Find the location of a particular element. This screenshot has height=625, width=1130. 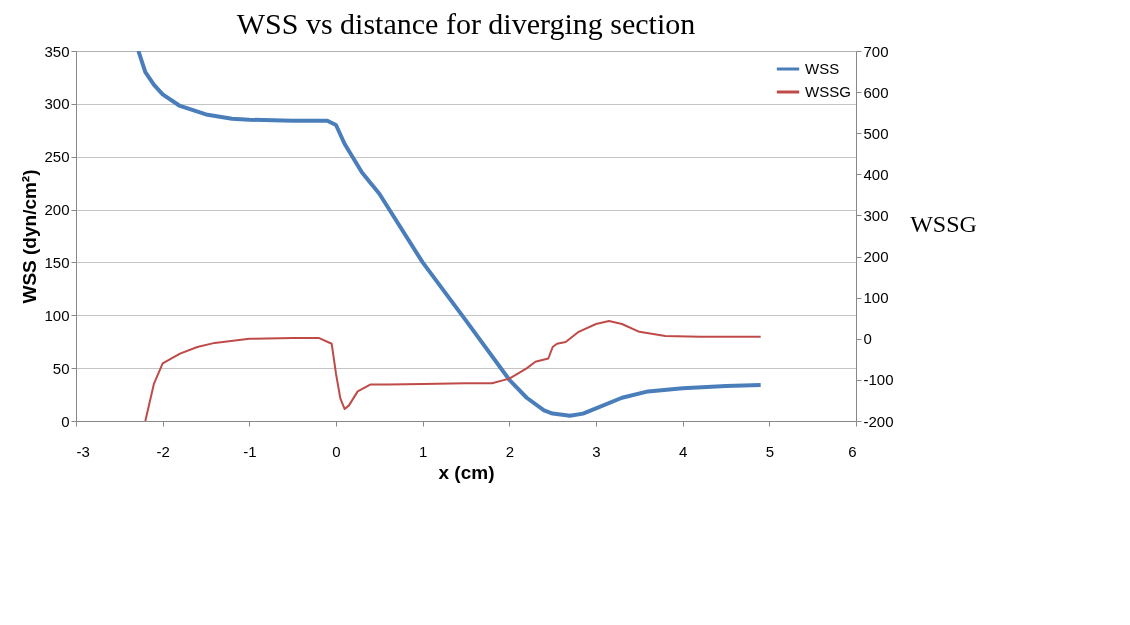

y-tick-label: 350 is located at coordinates (57, 51).